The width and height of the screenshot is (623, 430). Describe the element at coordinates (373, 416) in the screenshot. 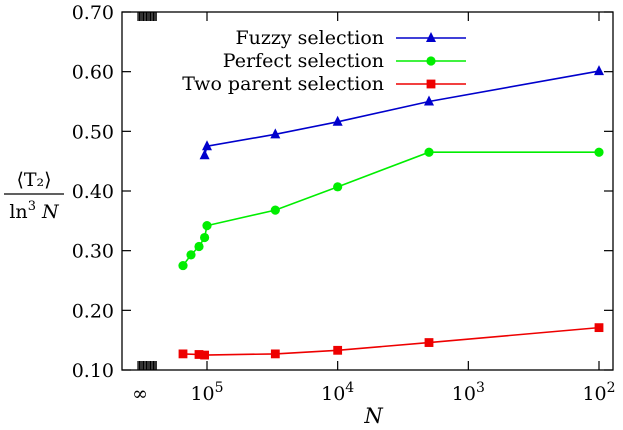

I see `x-axis-label: N` at that location.